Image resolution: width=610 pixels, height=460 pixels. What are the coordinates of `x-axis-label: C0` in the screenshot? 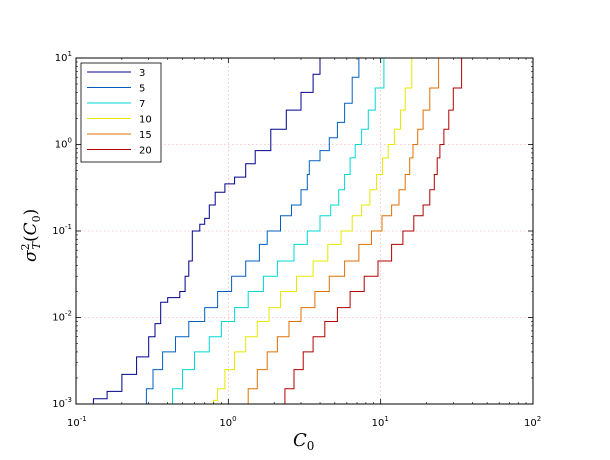 It's located at (303, 441).